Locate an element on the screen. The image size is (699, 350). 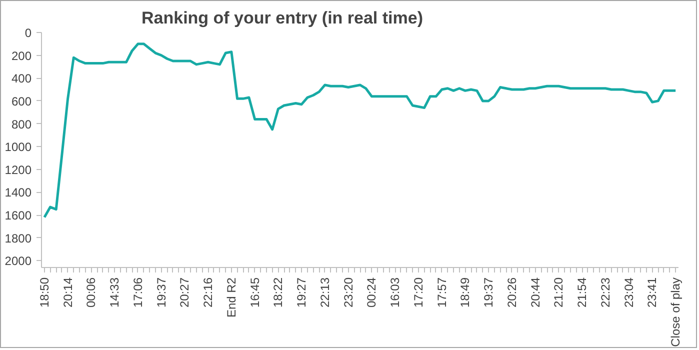
x-tick-label: 18:50 is located at coordinates (44, 292).